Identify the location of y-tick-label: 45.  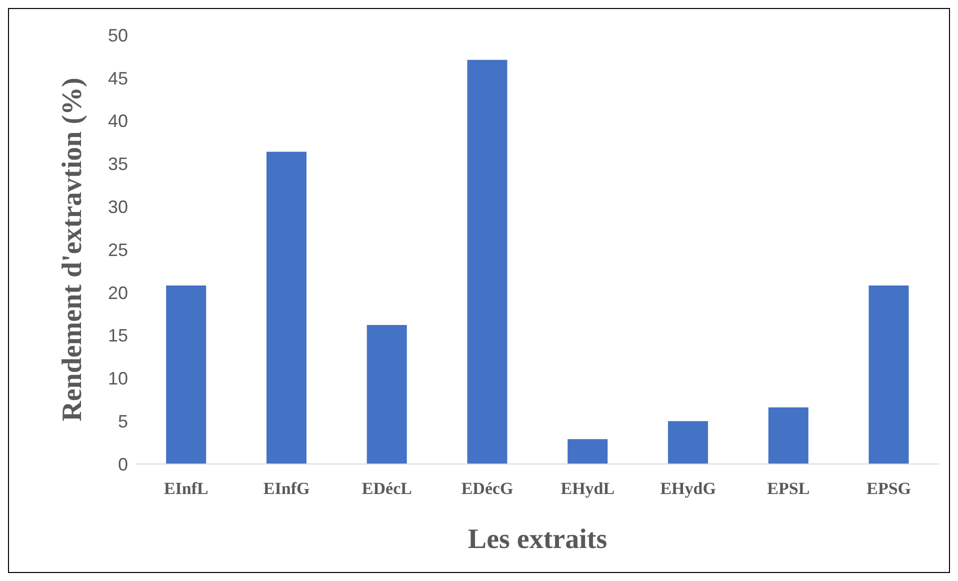
(118, 78).